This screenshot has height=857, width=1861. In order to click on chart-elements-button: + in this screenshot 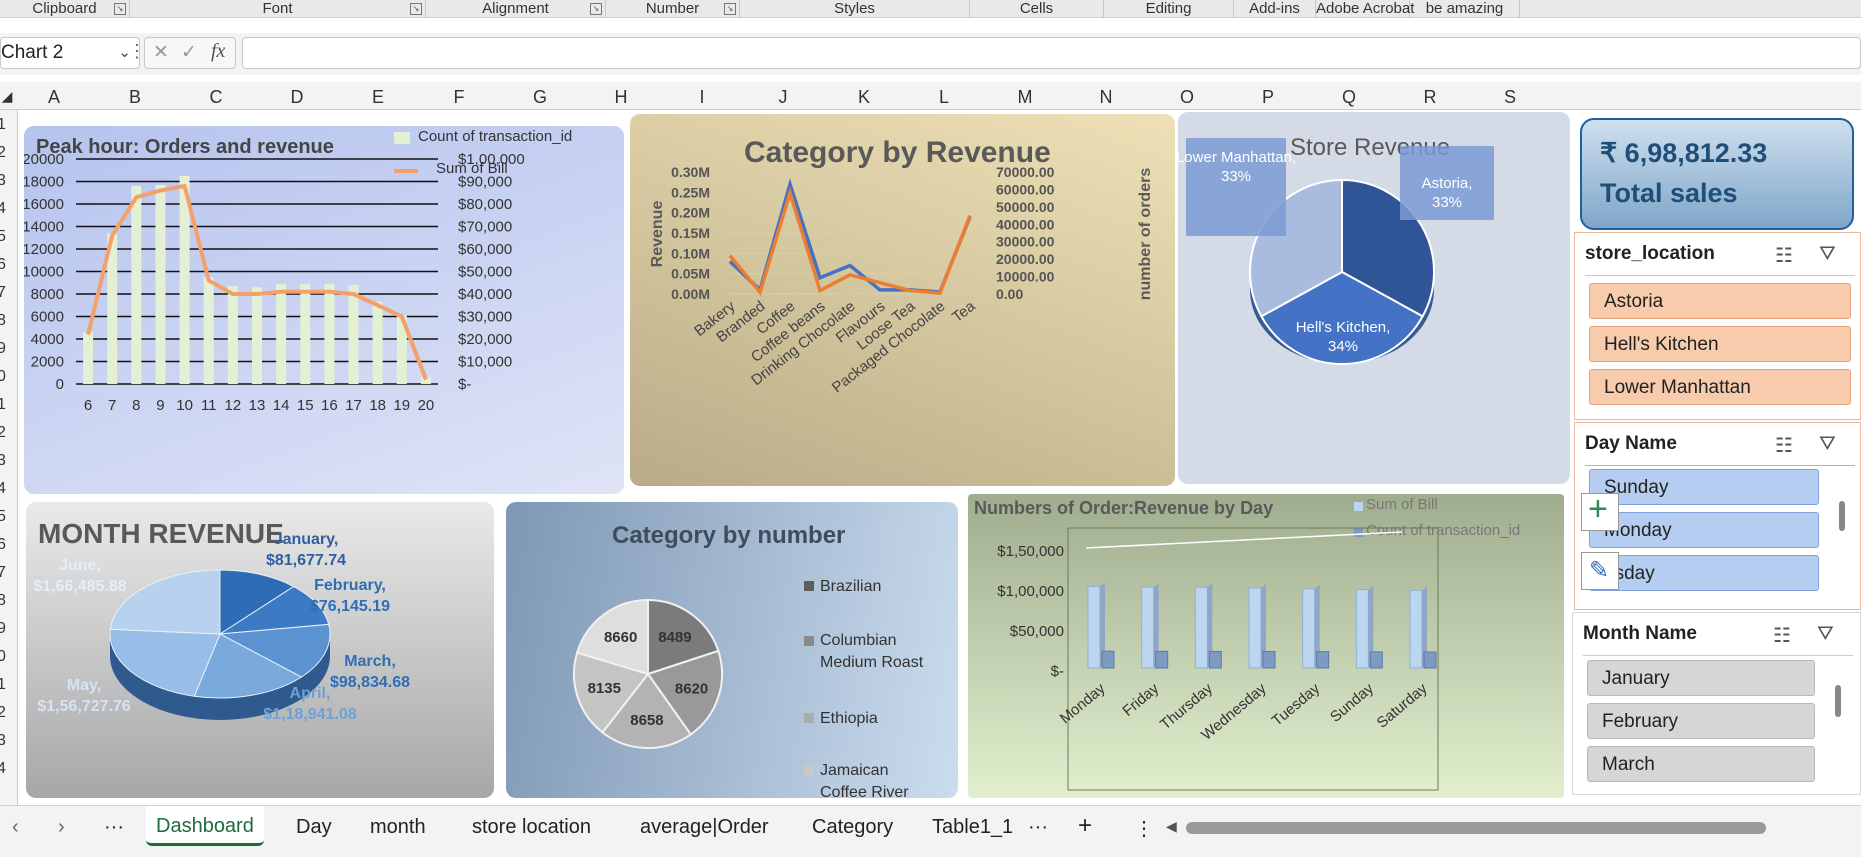, I will do `click(1600, 510)`.